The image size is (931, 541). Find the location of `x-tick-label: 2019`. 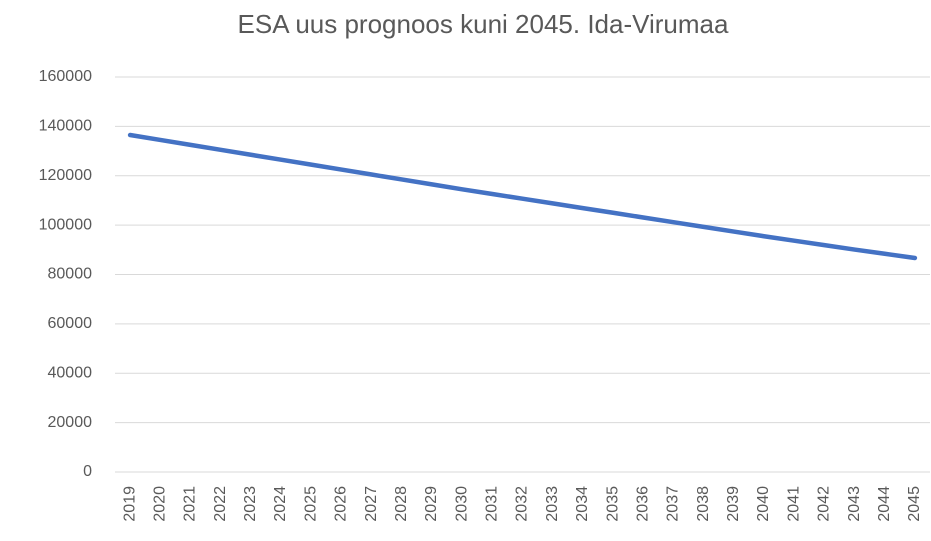

x-tick-label: 2019 is located at coordinates (129, 504).